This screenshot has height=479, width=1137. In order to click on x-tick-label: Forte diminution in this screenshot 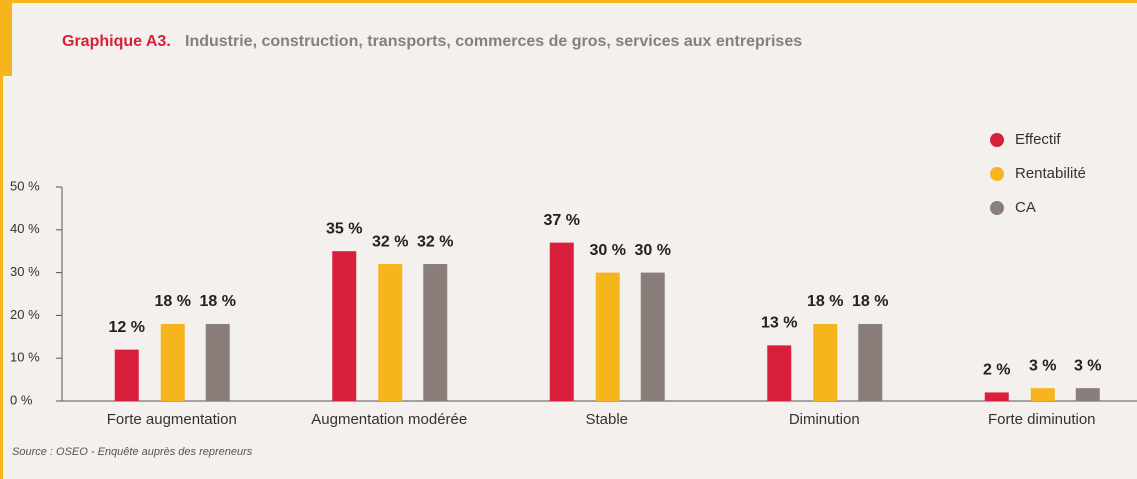, I will do `click(1042, 419)`.